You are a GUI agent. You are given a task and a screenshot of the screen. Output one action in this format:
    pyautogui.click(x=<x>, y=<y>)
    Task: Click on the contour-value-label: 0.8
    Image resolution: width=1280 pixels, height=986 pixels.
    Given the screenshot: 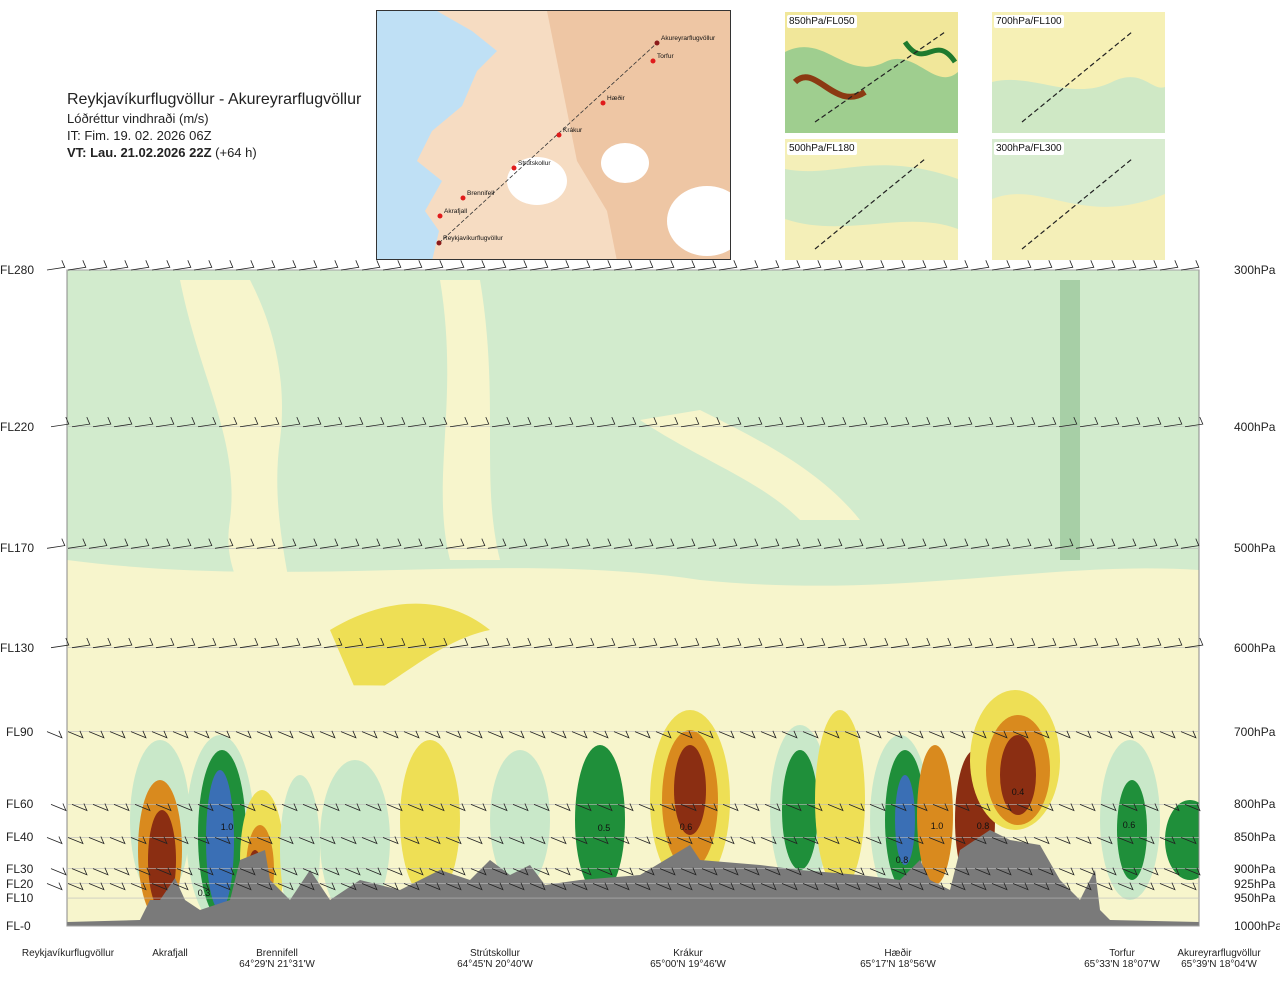 What is the action you would take?
    pyautogui.click(x=902, y=860)
    